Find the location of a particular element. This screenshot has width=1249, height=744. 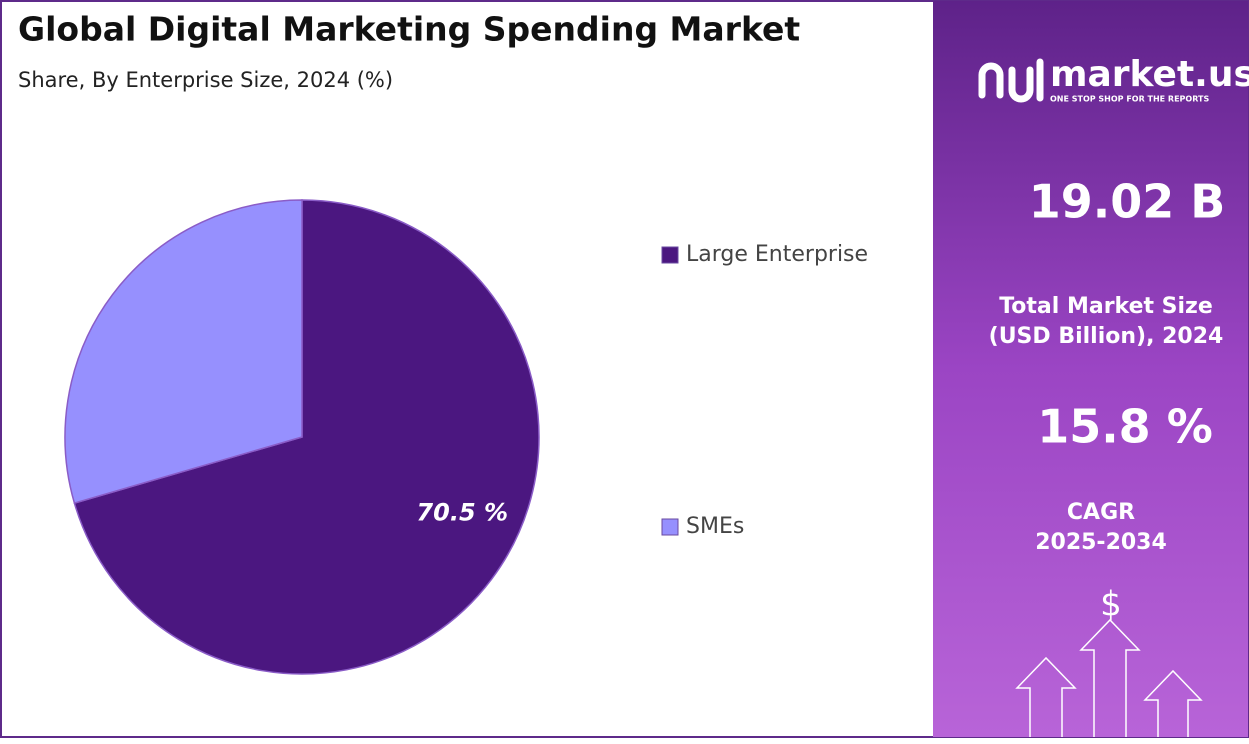

logo-tagline: ONE STOP SHOP FOR THE REPORTS is located at coordinates (1129, 99).